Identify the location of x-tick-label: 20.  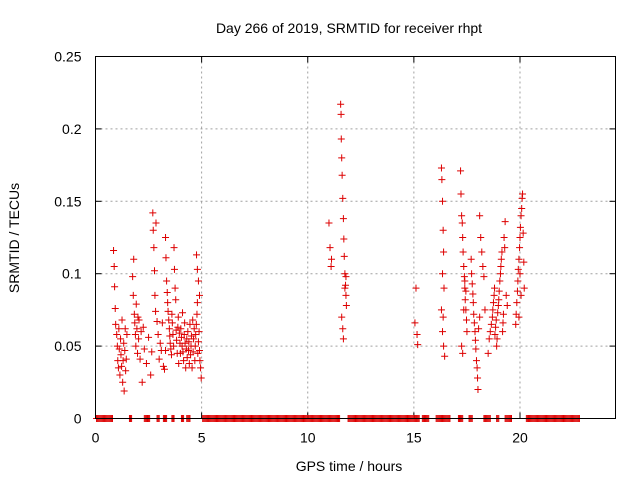
(520, 438).